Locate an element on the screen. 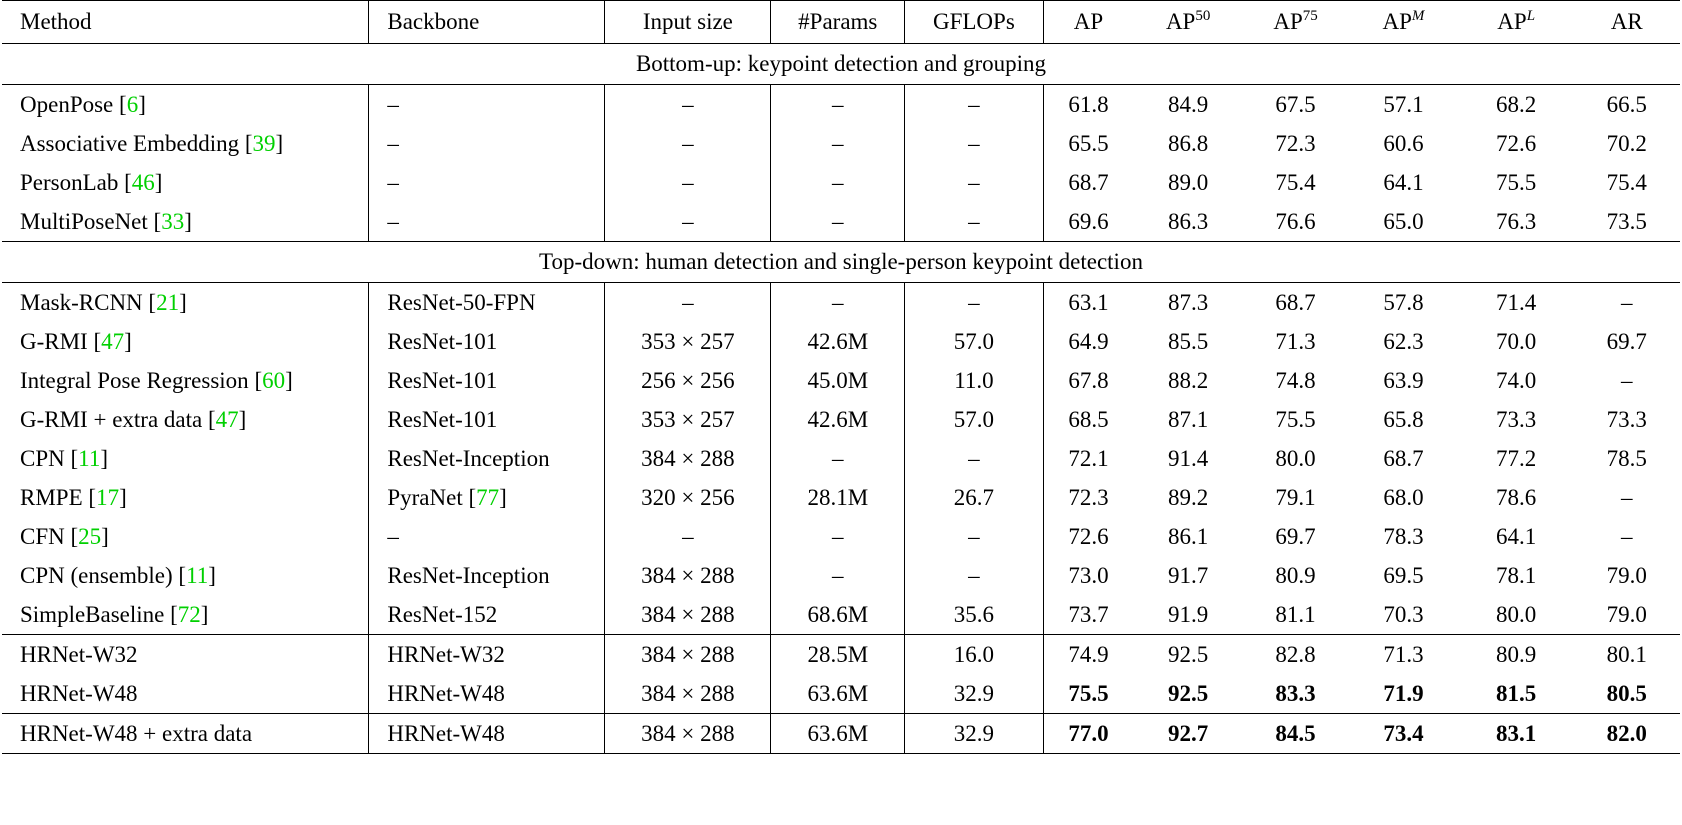 This screenshot has width=1682, height=825. ap-cell: 72.3 is located at coordinates (1088, 497).